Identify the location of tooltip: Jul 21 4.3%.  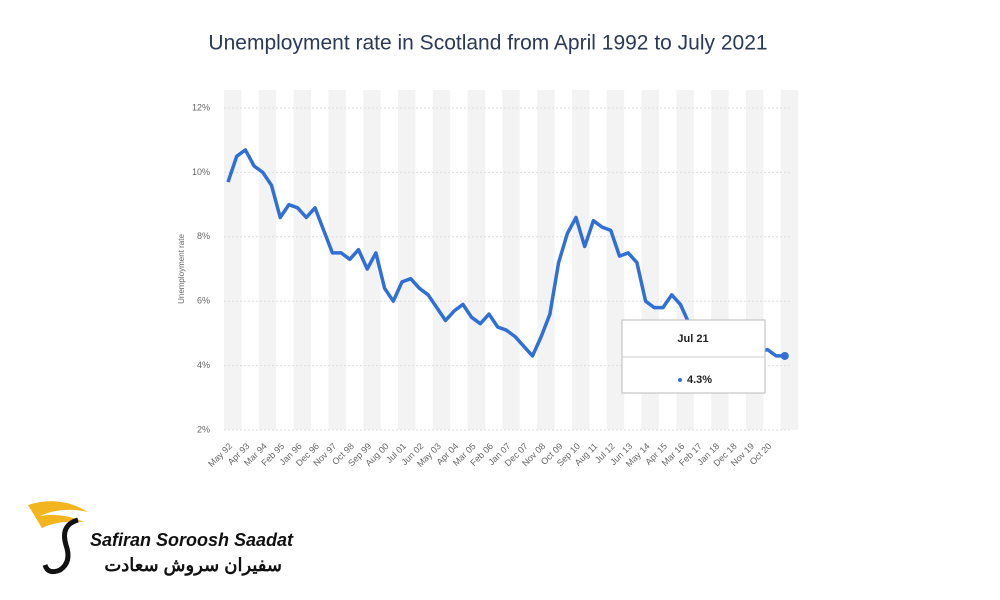
(693, 356).